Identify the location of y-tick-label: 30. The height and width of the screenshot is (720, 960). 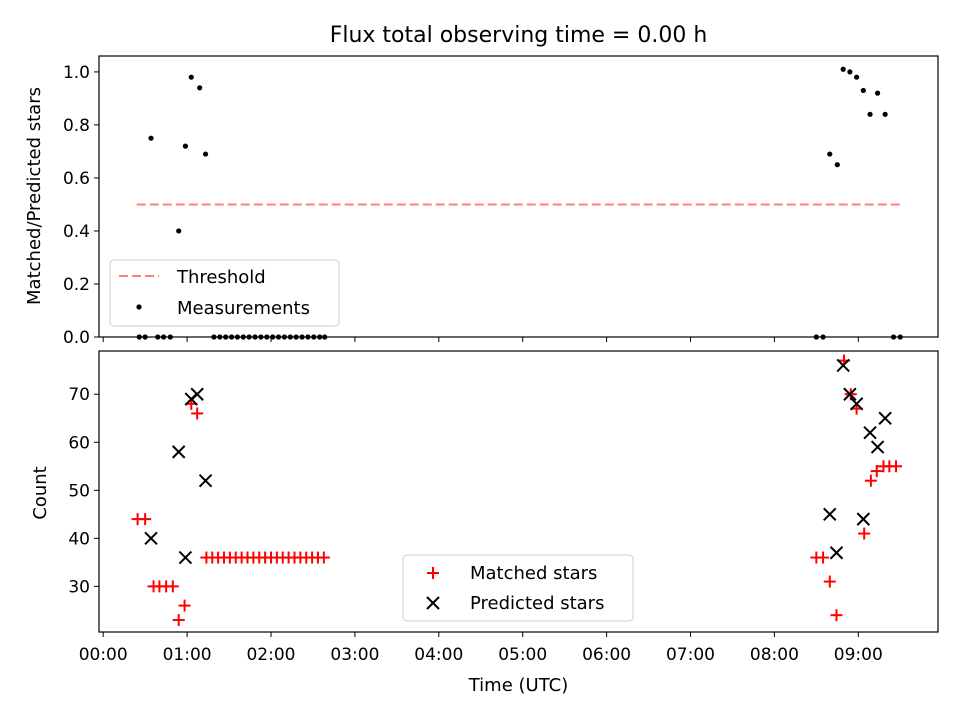
(79, 587).